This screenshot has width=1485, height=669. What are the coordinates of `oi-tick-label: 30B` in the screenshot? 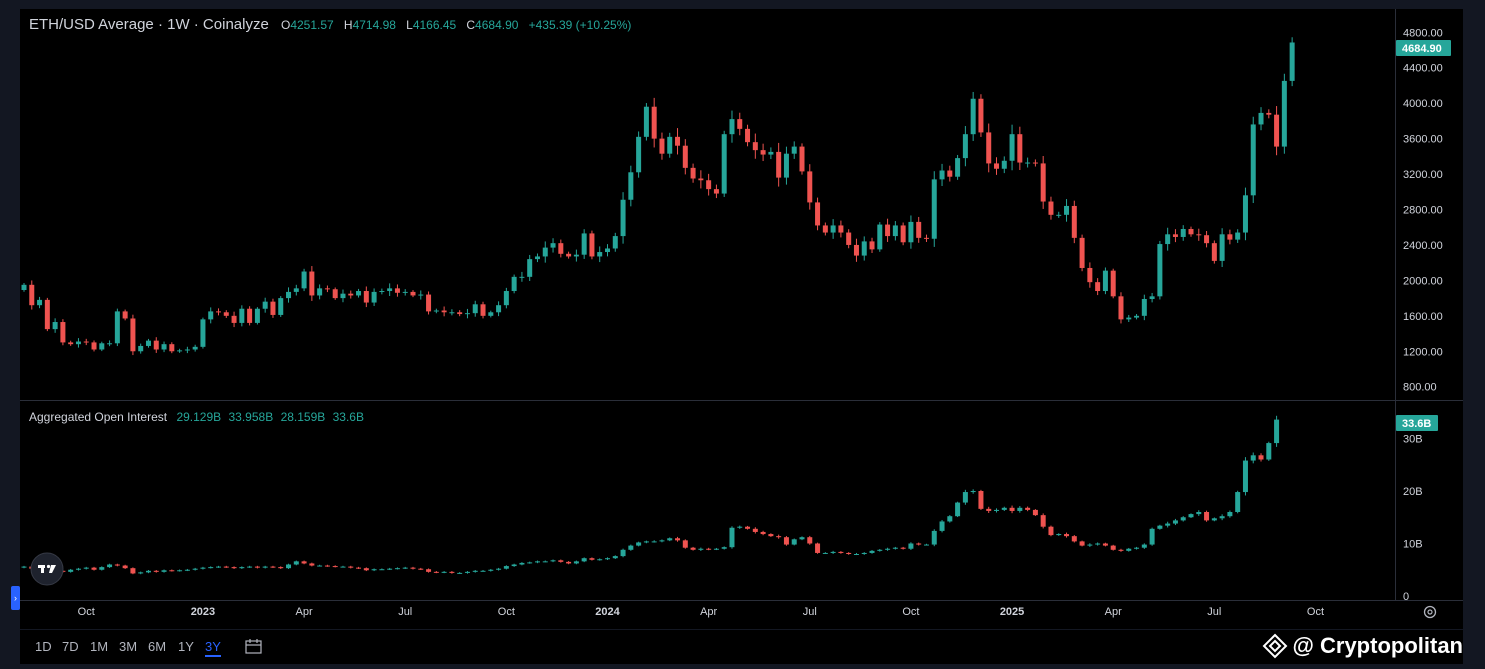 It's located at (1413, 440).